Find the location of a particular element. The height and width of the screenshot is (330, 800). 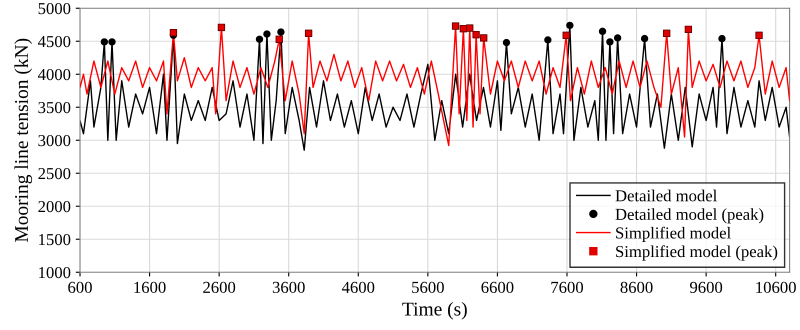

x-tick-label: 5600 is located at coordinates (428, 288).